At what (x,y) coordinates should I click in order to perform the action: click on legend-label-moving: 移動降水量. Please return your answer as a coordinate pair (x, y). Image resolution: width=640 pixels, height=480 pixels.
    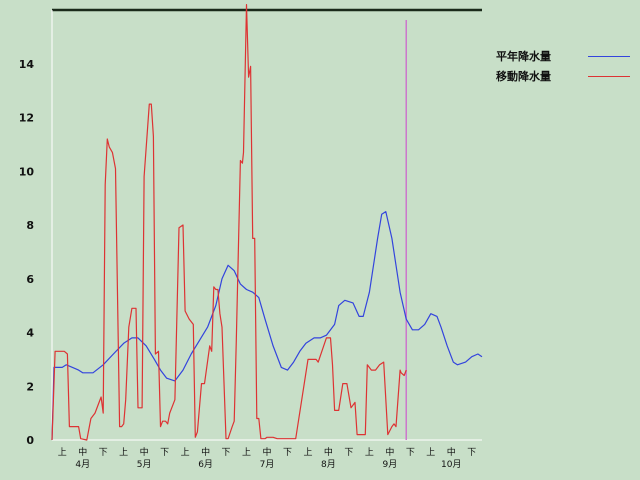
    Looking at the image, I should click on (523, 76).